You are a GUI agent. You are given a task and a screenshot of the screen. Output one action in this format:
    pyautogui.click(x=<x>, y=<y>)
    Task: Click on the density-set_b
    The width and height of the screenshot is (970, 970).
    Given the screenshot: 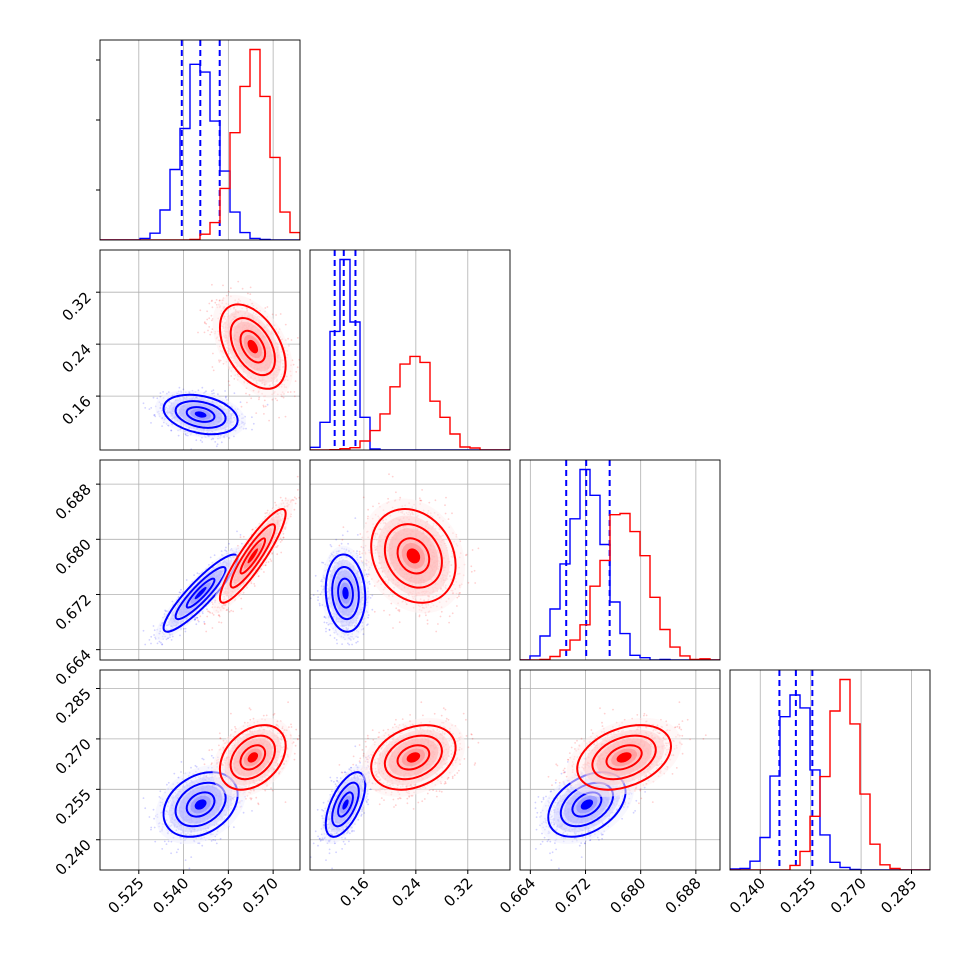 What is the action you would take?
    pyautogui.click(x=253, y=346)
    